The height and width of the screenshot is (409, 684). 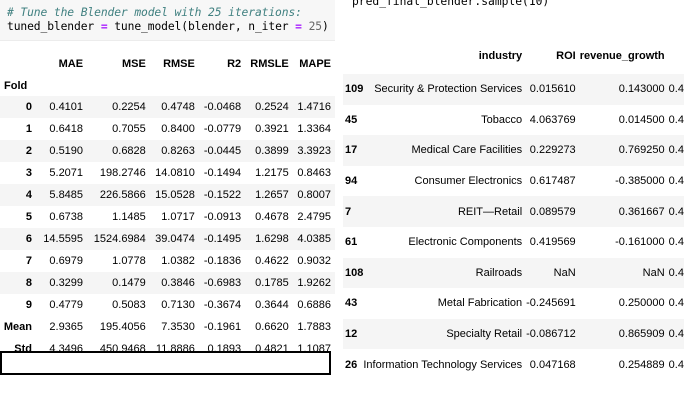 What do you see at coordinates (480, 303) in the screenshot?
I see `table-cell: Metal Fabrication` at bounding box center [480, 303].